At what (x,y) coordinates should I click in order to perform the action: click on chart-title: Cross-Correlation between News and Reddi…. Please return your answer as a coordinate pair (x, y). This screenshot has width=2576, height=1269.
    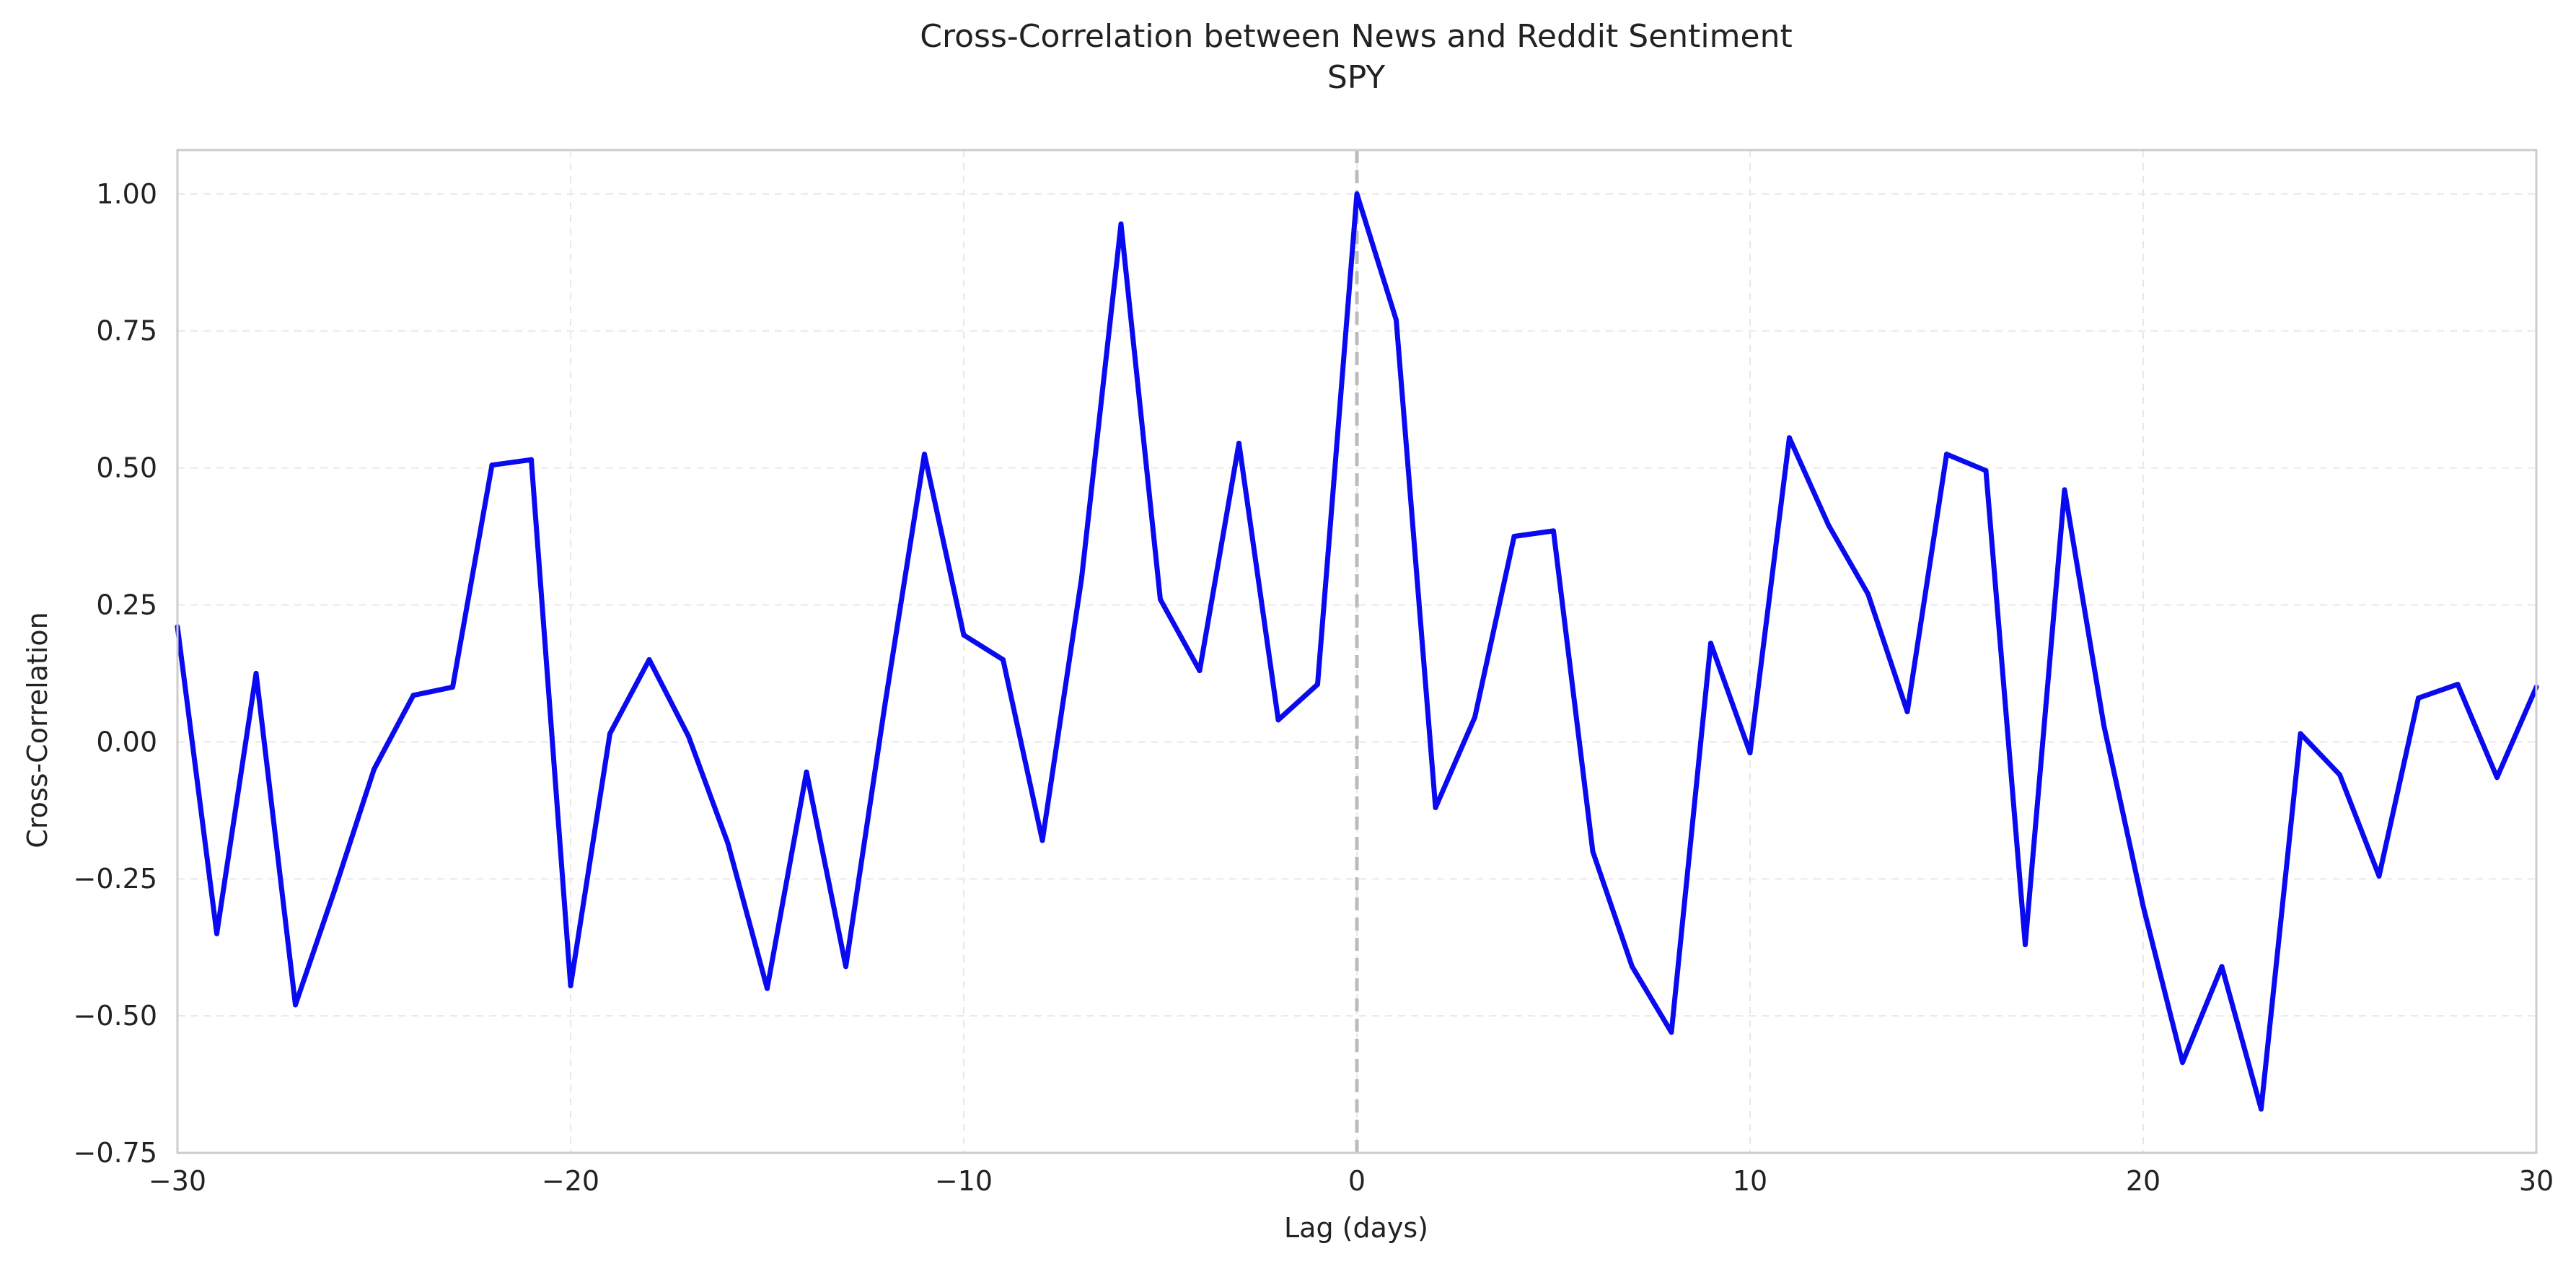
    Looking at the image, I should click on (1356, 36).